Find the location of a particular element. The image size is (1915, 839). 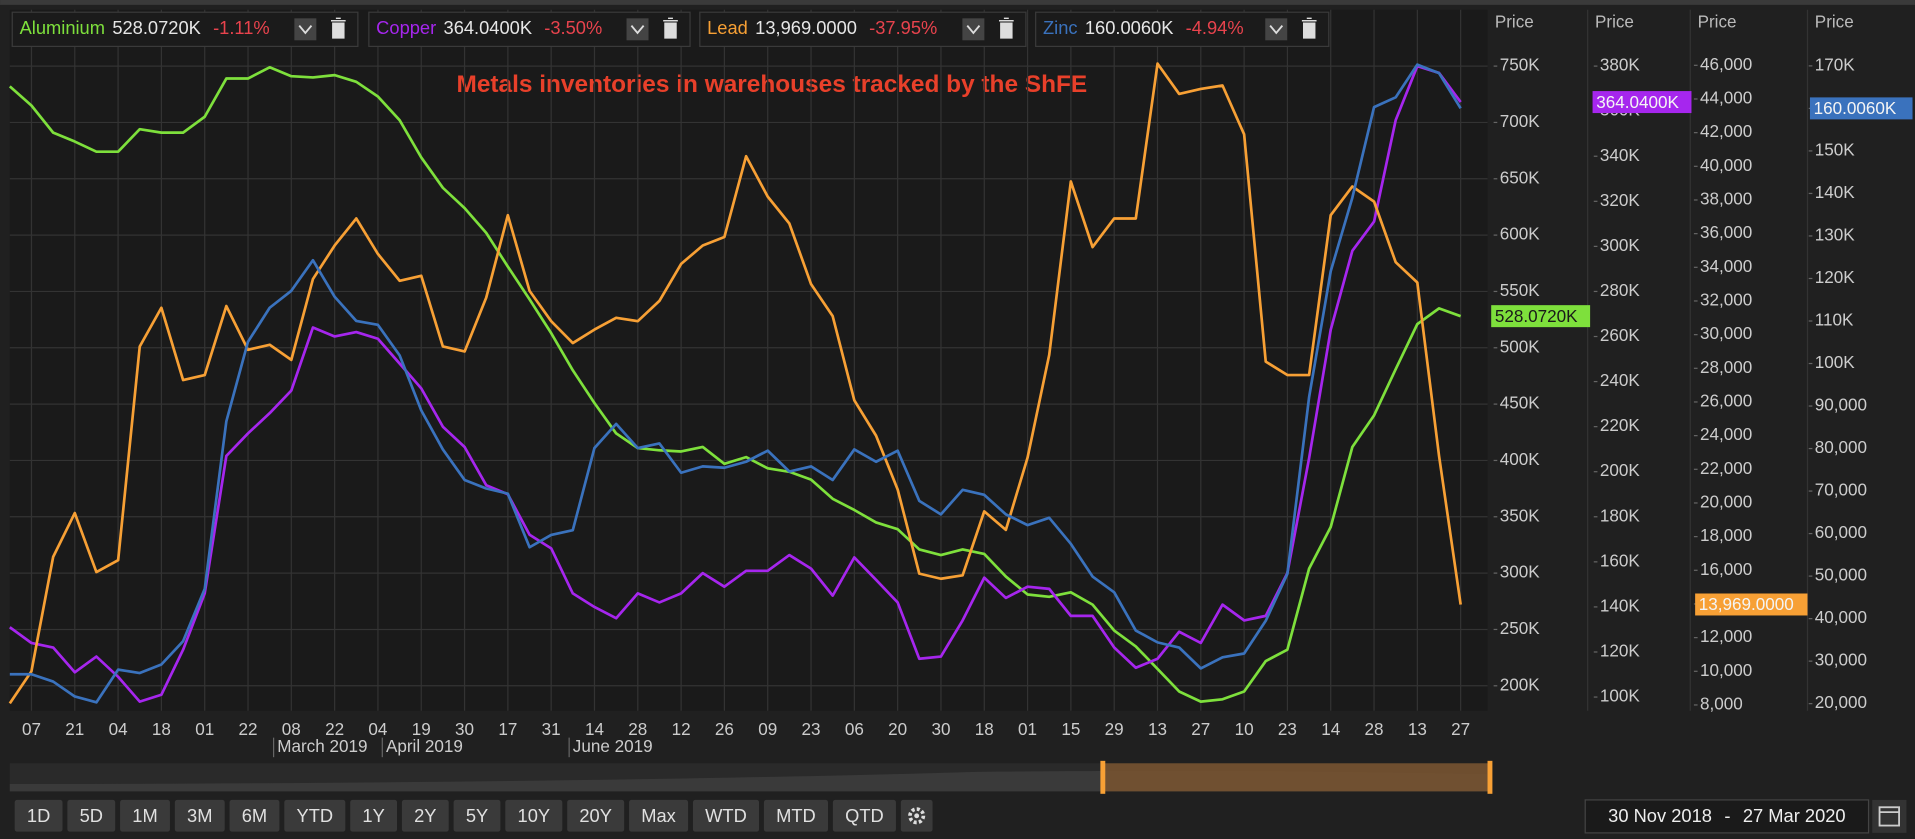

y-tick-label: 240K is located at coordinates (1620, 380).